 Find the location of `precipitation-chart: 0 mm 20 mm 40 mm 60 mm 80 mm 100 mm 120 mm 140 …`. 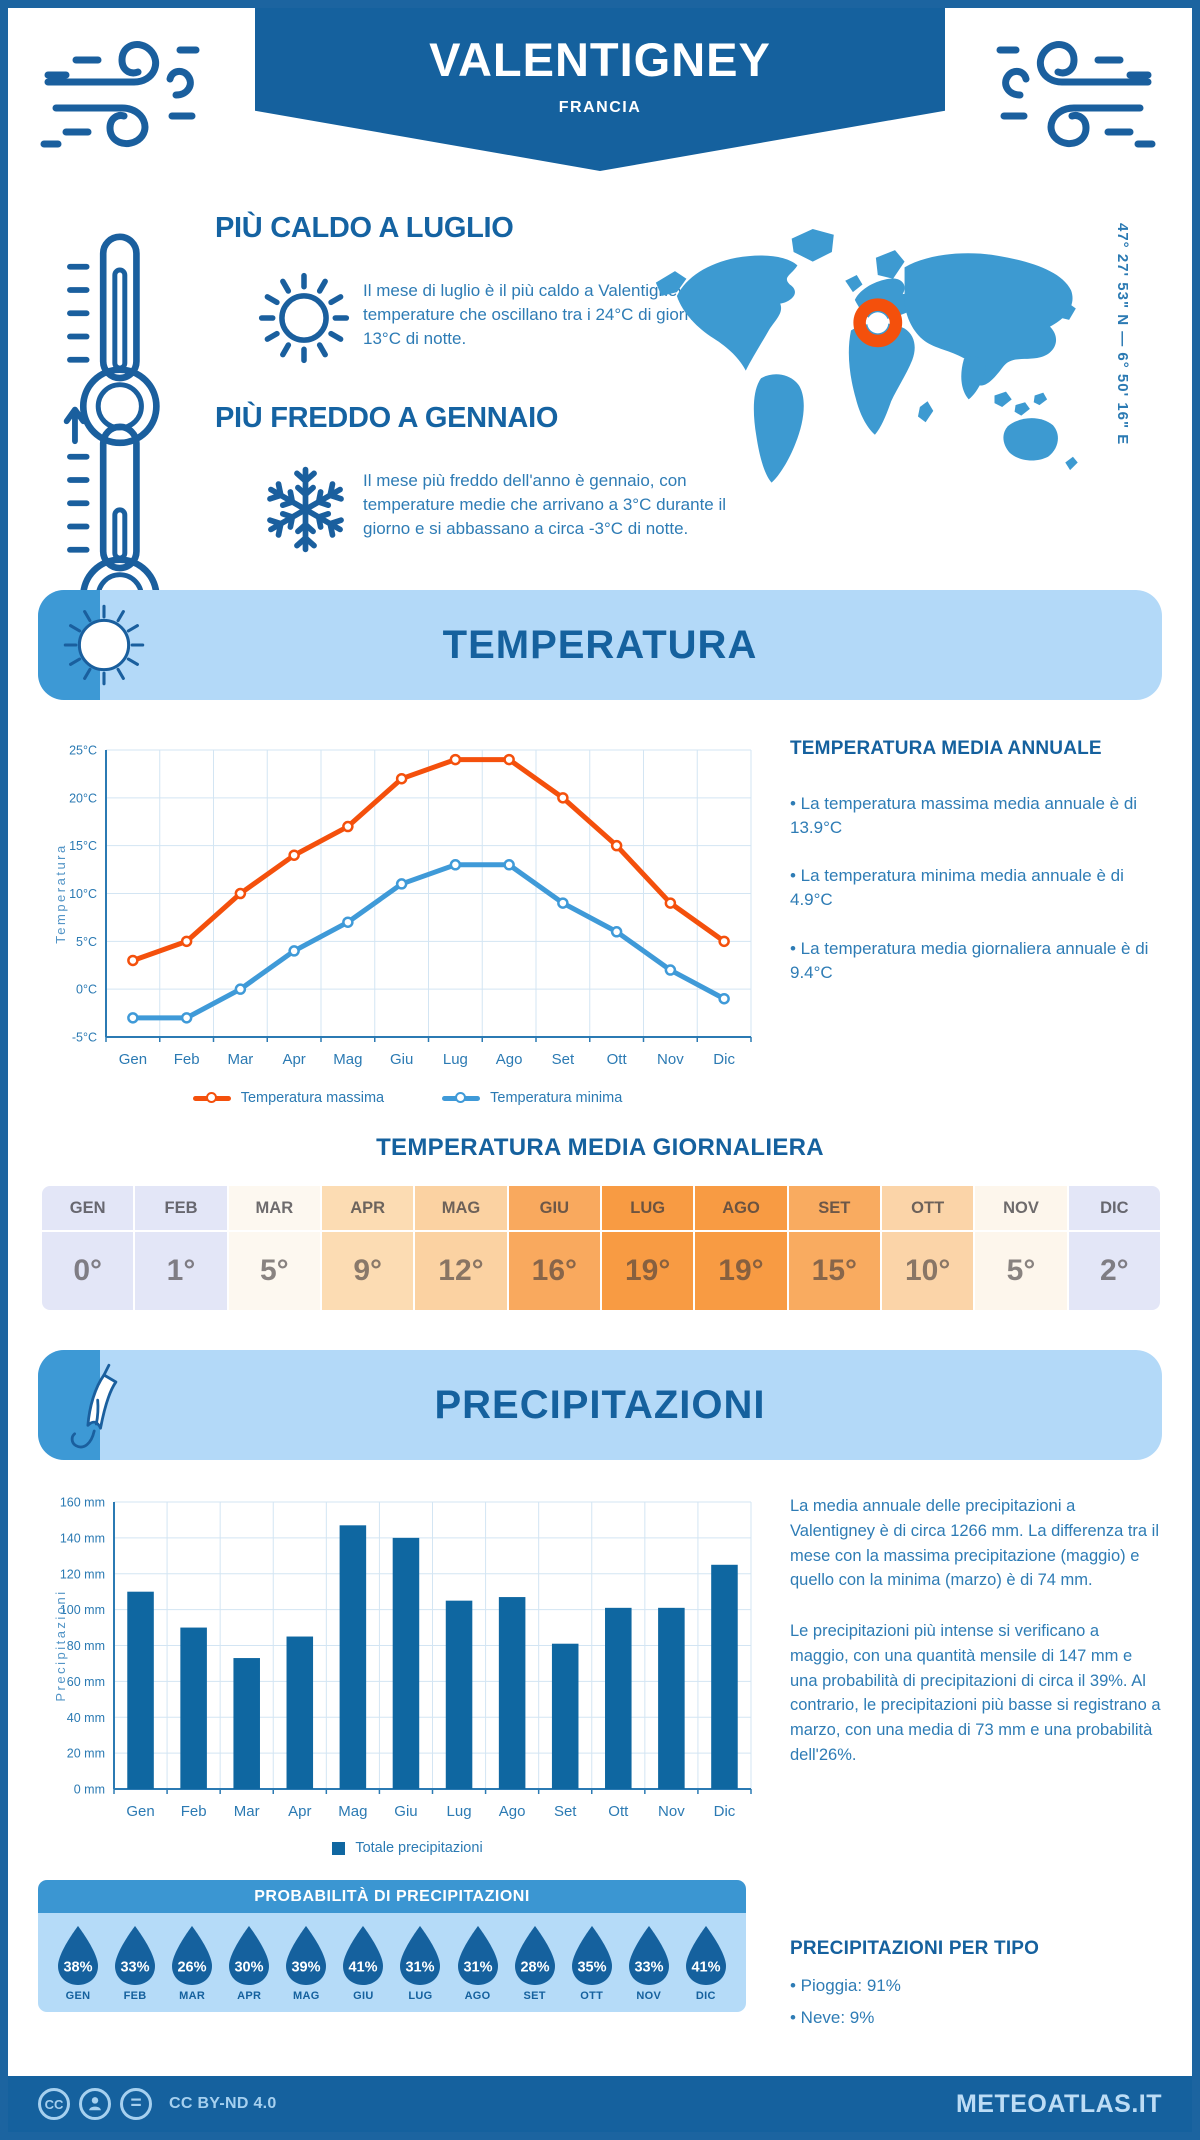

precipitation-chart: 0 mm 20 mm 40 mm 60 mm 80 mm 100 mm 120 mm 140 … is located at coordinates (407, 1662).